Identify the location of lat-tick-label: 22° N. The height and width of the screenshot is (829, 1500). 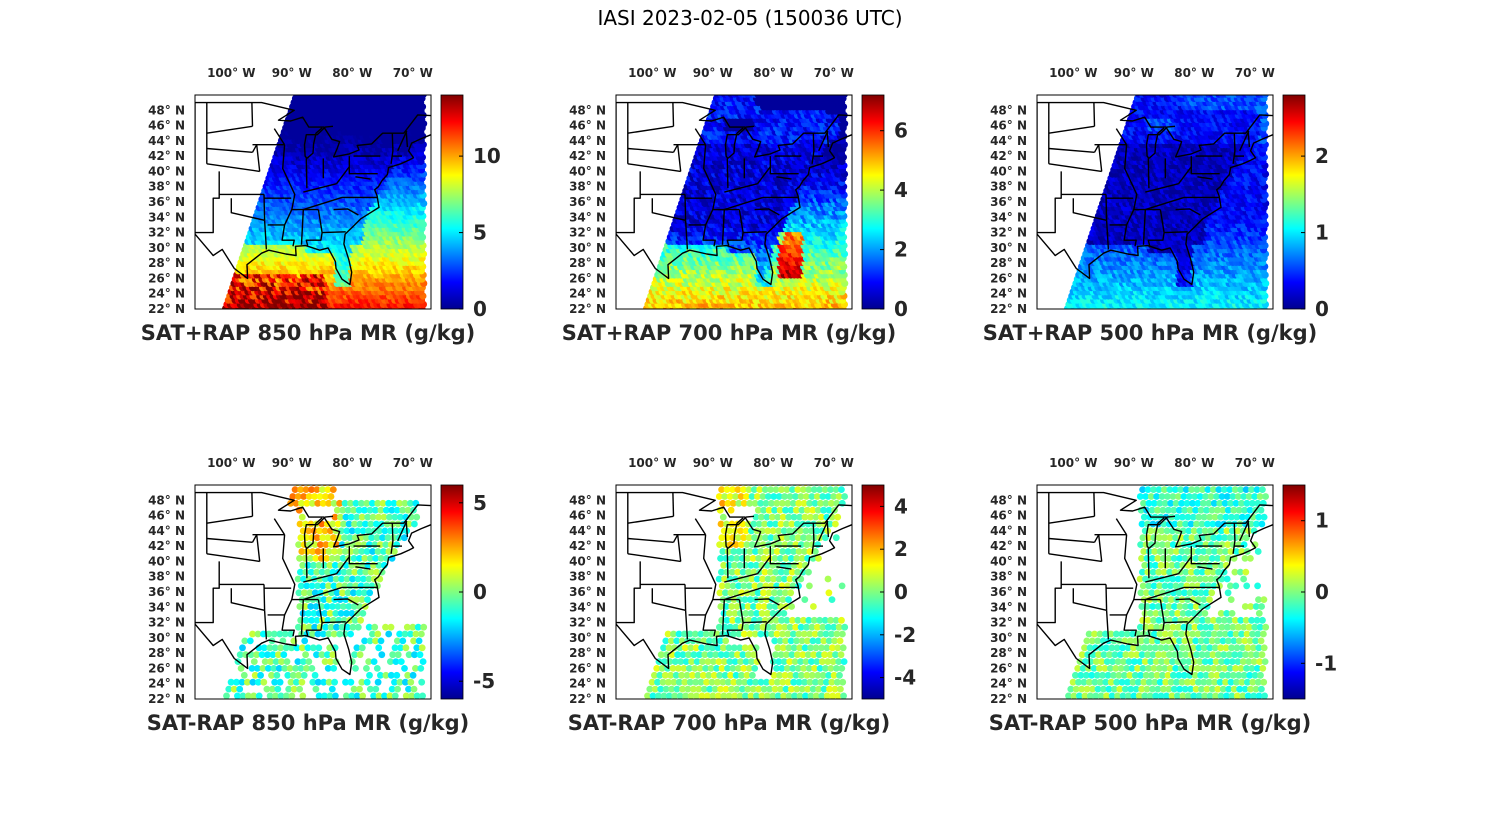
(166, 309).